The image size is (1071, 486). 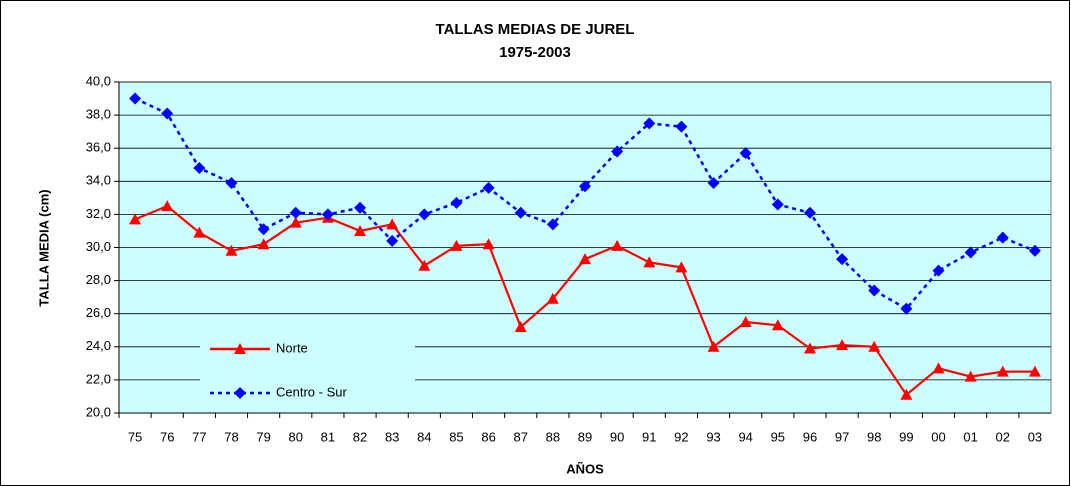 What do you see at coordinates (617, 436) in the screenshot?
I see `x-tick-label: 90` at bounding box center [617, 436].